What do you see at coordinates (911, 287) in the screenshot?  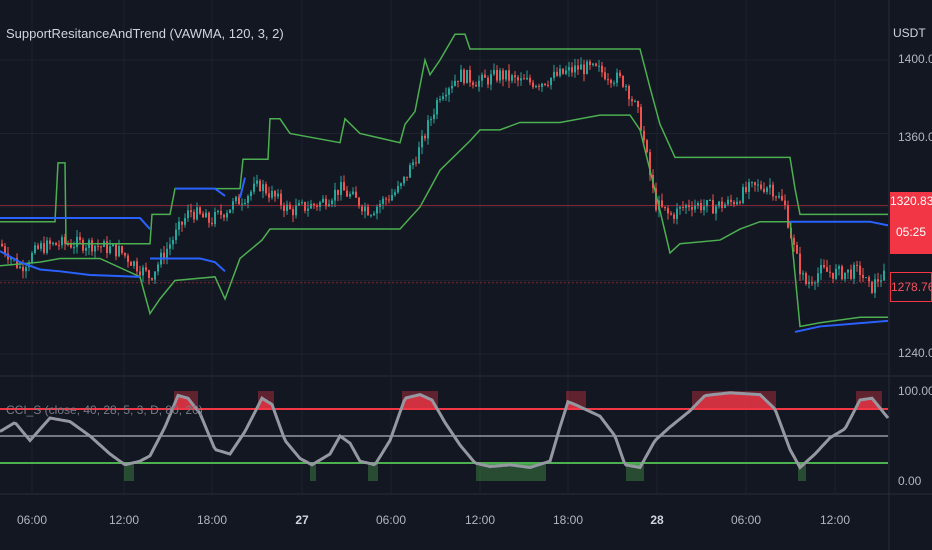 I see `marker-price-badge: 1278.76` at bounding box center [911, 287].